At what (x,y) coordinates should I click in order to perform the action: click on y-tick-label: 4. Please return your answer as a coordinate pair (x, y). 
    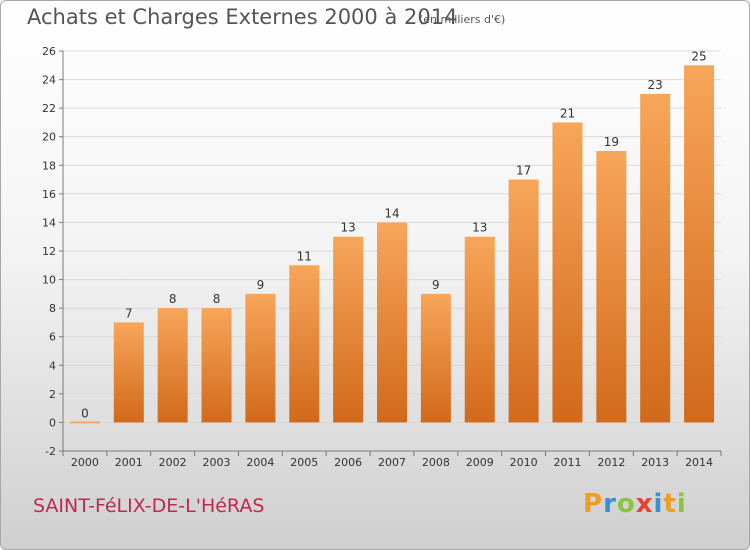
    Looking at the image, I should click on (52, 365).